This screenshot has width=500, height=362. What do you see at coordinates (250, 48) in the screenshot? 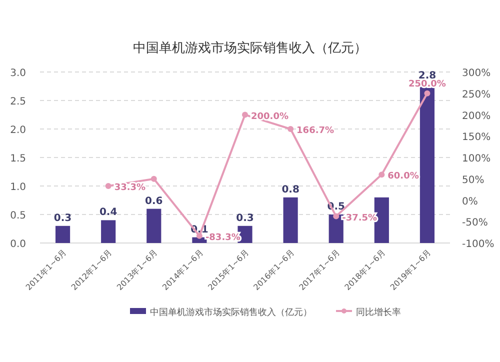
I see `chart-title: 中国单机游戏市场实际销售收入（亿元）` at bounding box center [250, 48].